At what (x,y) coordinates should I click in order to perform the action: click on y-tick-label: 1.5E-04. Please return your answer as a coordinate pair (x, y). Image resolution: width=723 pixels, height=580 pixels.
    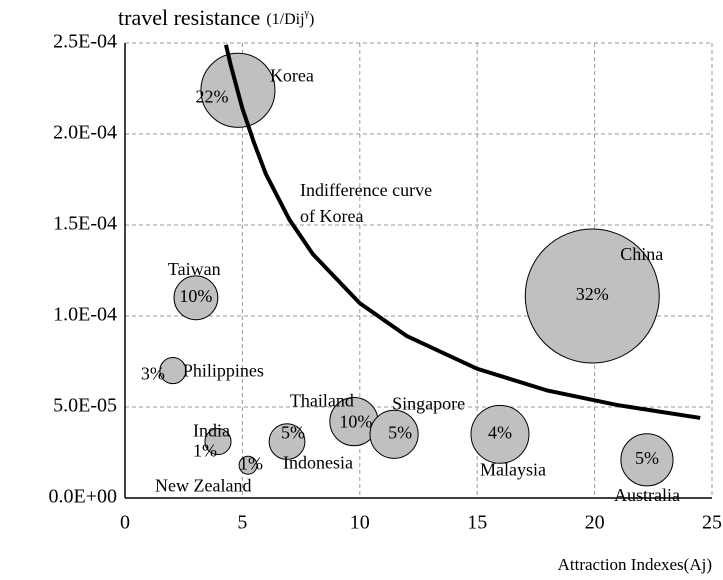
    Looking at the image, I should click on (85, 224).